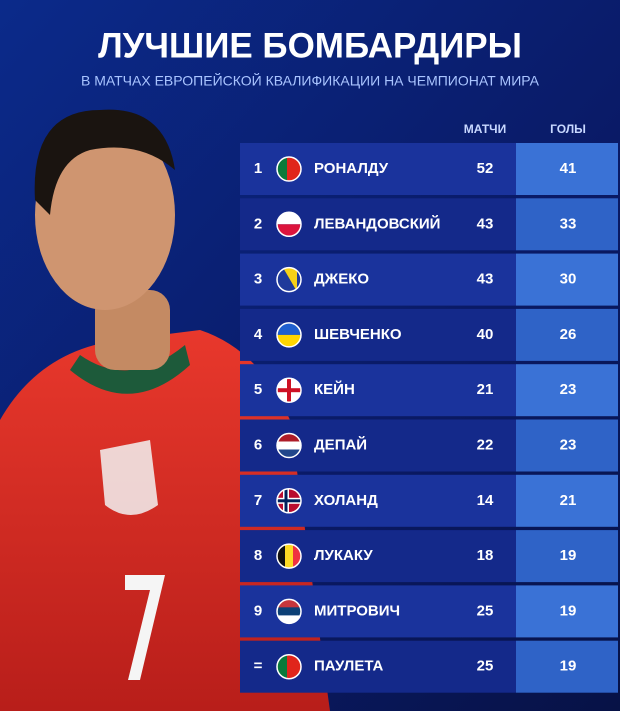  Describe the element at coordinates (258, 168) in the screenshot. I see `rank: 1` at that location.